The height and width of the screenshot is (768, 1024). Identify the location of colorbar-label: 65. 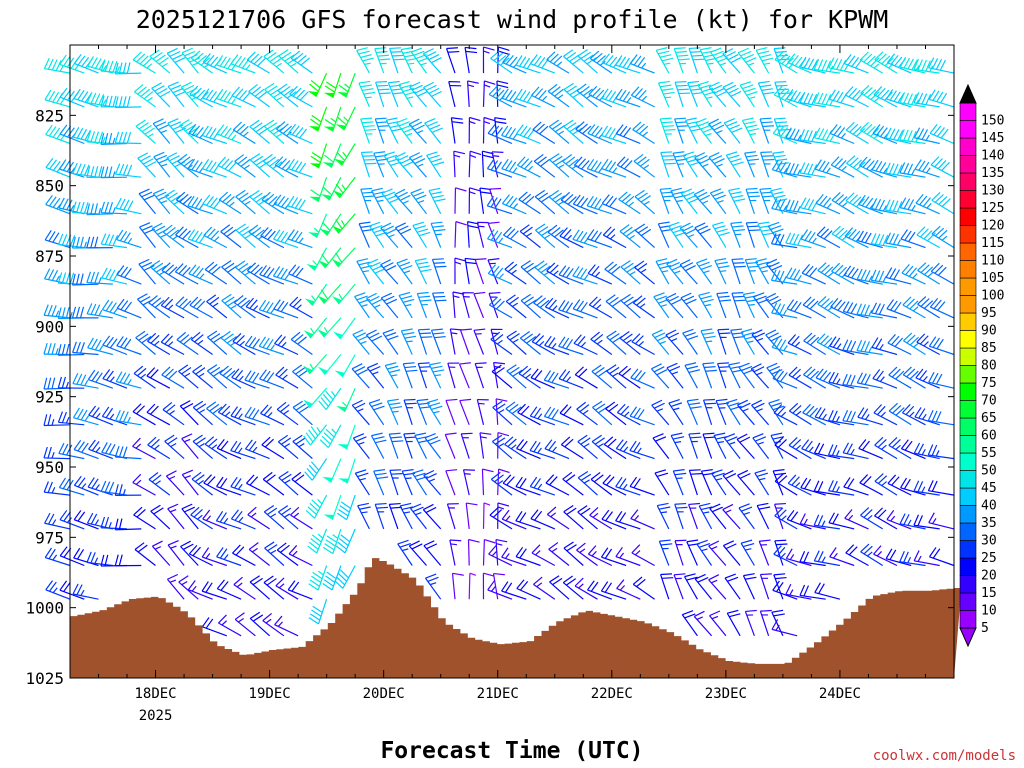
(989, 418).